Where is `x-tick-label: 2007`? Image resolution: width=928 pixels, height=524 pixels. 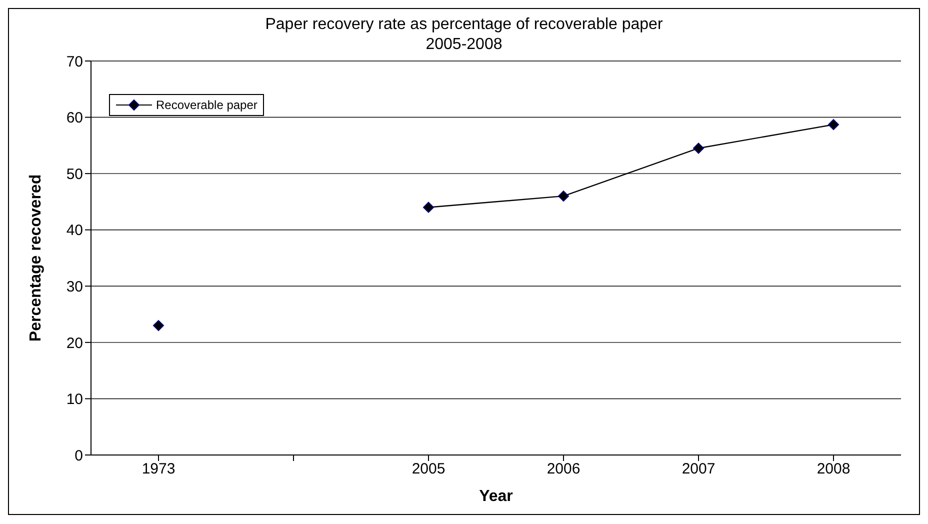 x-tick-label: 2007 is located at coordinates (699, 469).